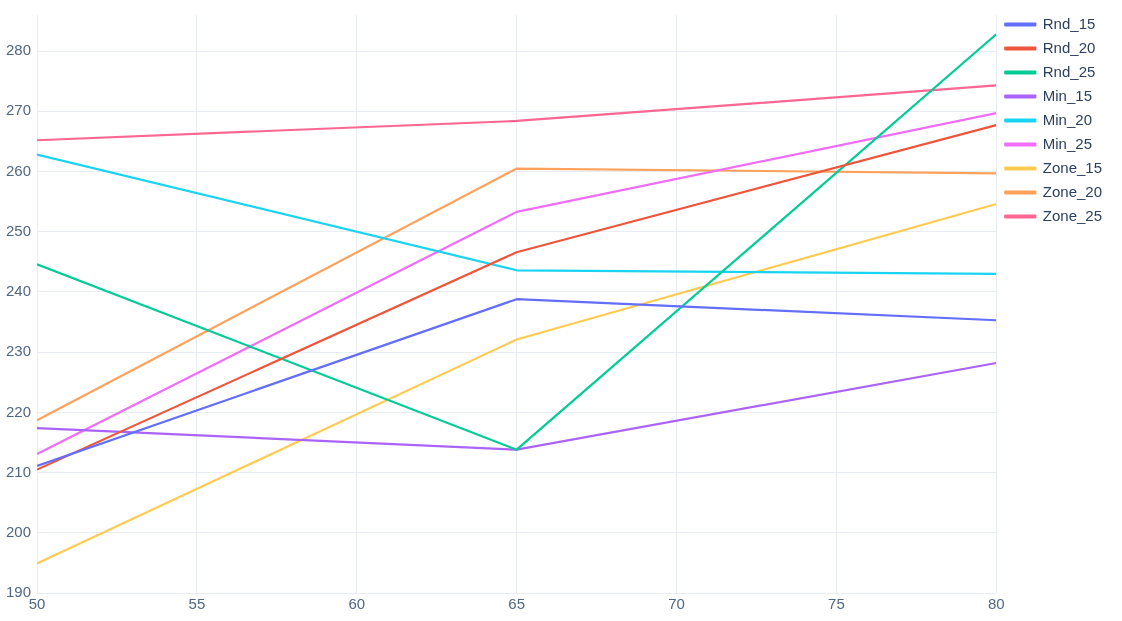 The height and width of the screenshot is (621, 1122). Describe the element at coordinates (357, 604) in the screenshot. I see `x-tick-label: 60` at that location.